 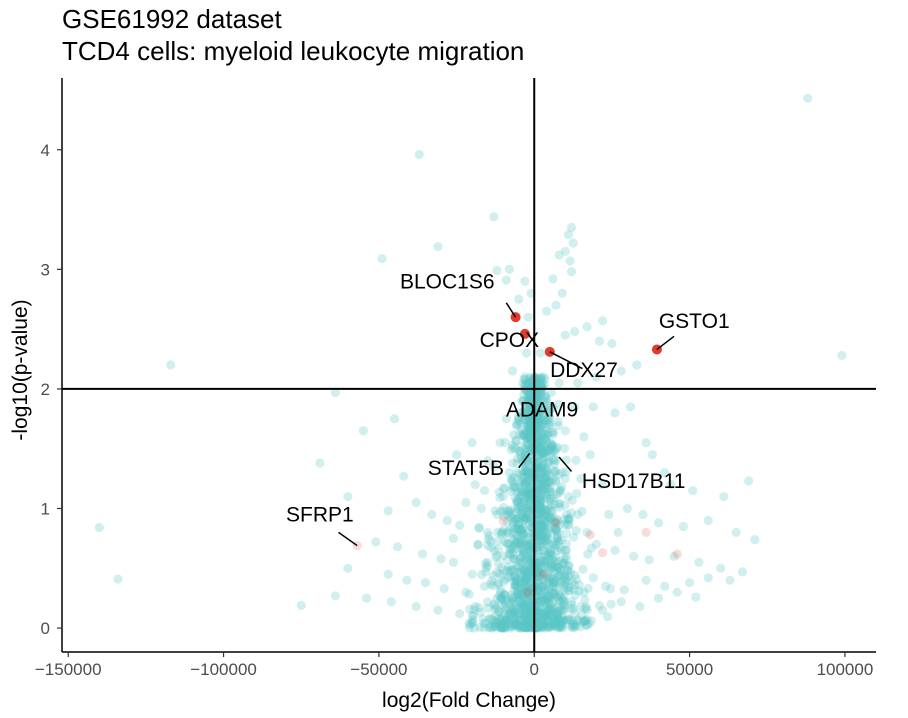 What do you see at coordinates (590, 535) in the screenshot?
I see `faint-highlight-point` at bounding box center [590, 535].